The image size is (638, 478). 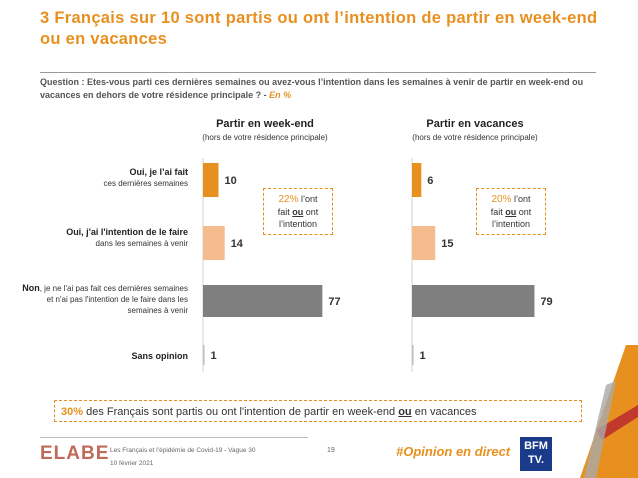 What do you see at coordinates (311, 212) in the screenshot?
I see `weekend-callout-text2c: ont` at bounding box center [311, 212].